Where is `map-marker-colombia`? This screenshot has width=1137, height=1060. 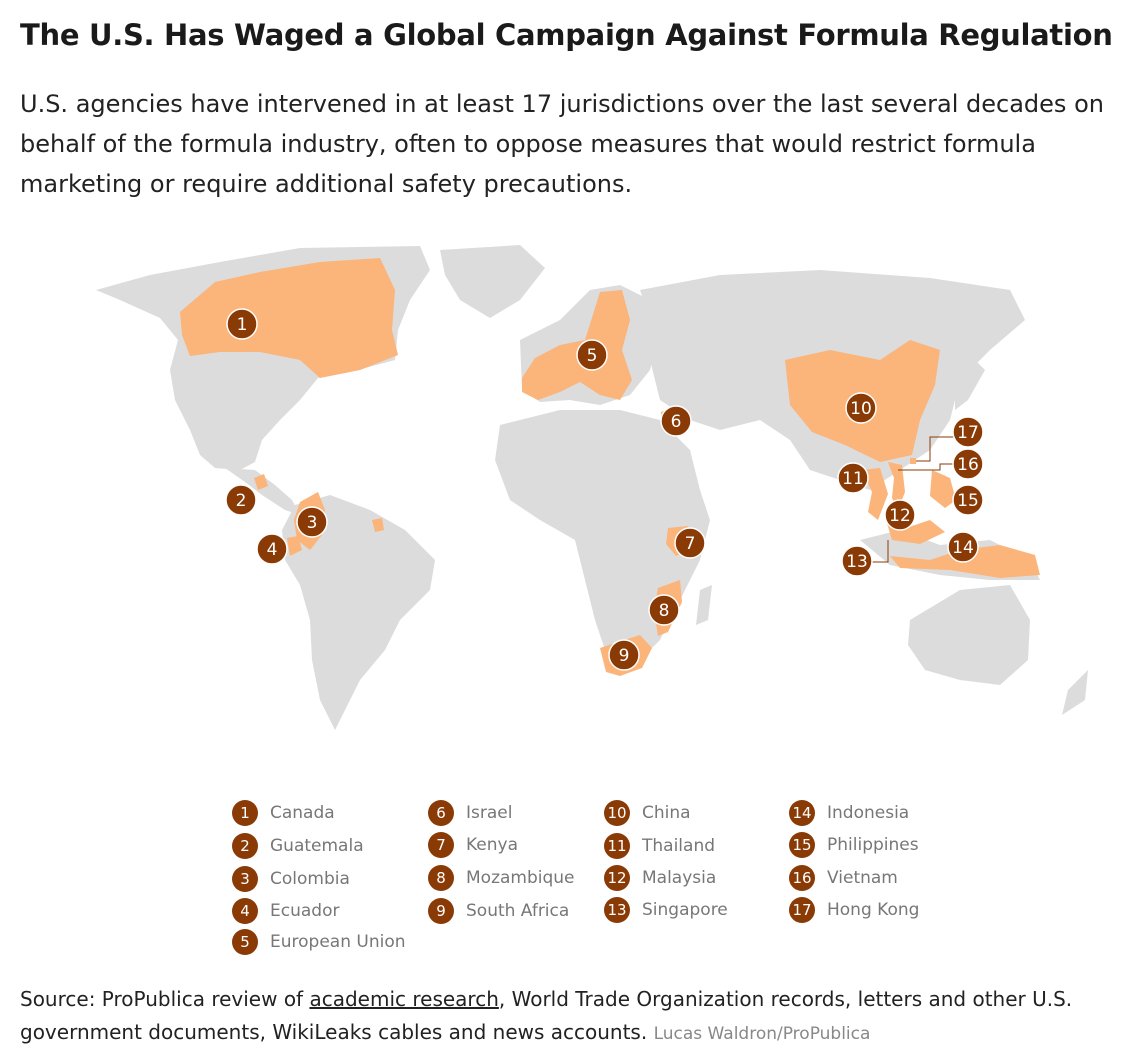
map-marker-colombia is located at coordinates (312, 522).